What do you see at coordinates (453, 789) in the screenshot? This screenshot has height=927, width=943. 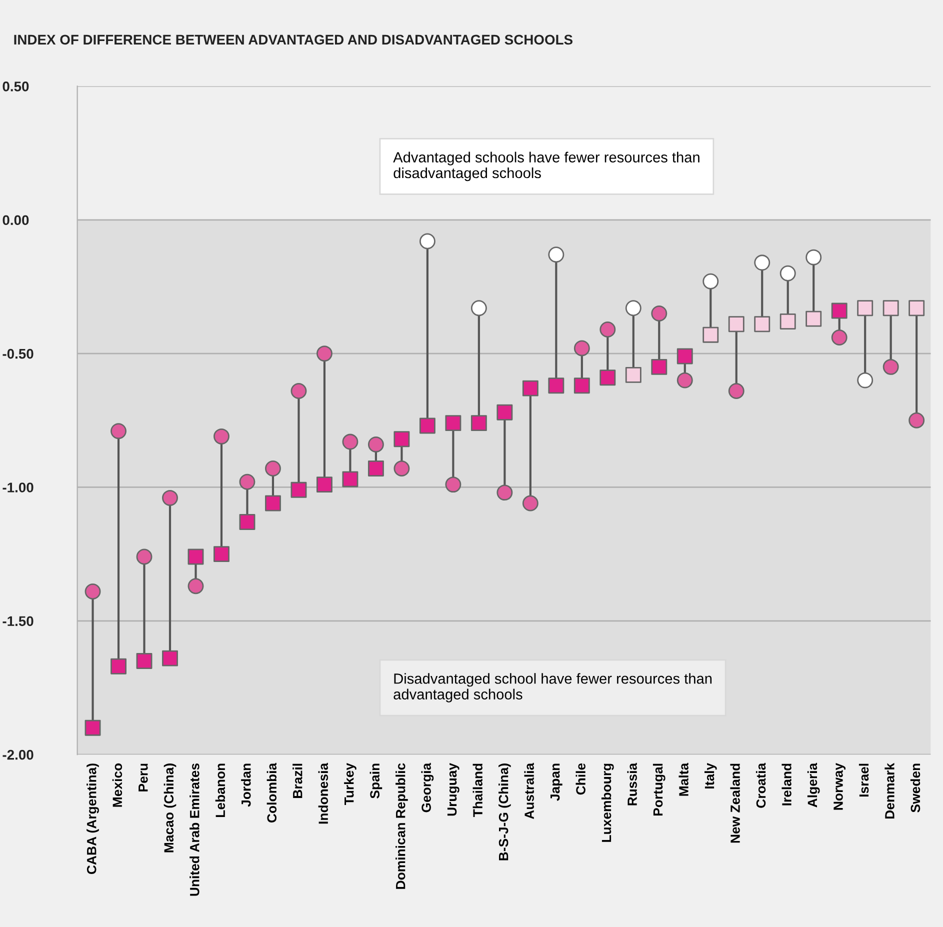 I see `x-tick-label: Uruguay` at bounding box center [453, 789].